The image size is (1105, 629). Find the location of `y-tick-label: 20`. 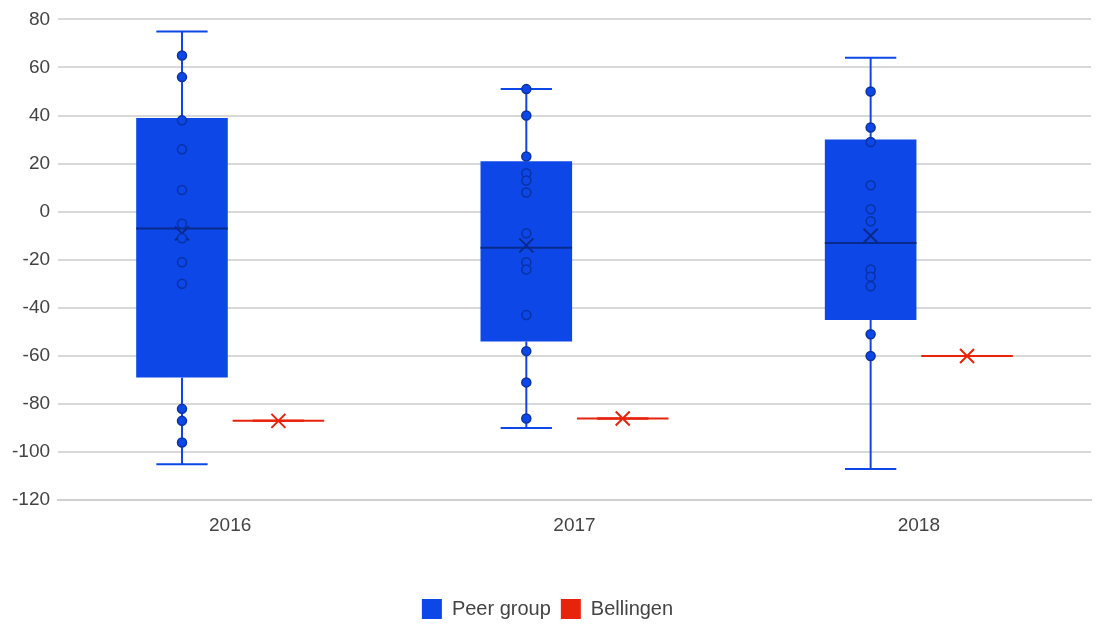

y-tick-label: 20 is located at coordinates (39, 162).